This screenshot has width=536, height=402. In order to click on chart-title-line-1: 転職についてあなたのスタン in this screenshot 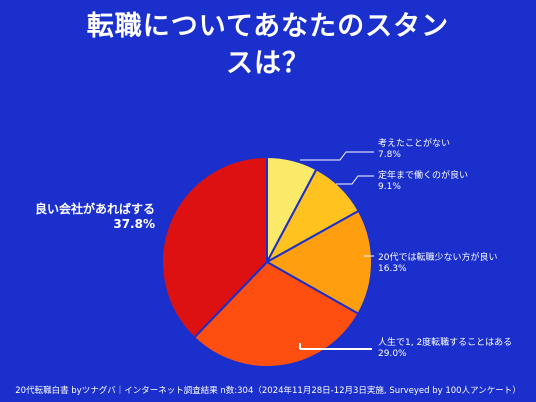, I will do `click(268, 26)`.